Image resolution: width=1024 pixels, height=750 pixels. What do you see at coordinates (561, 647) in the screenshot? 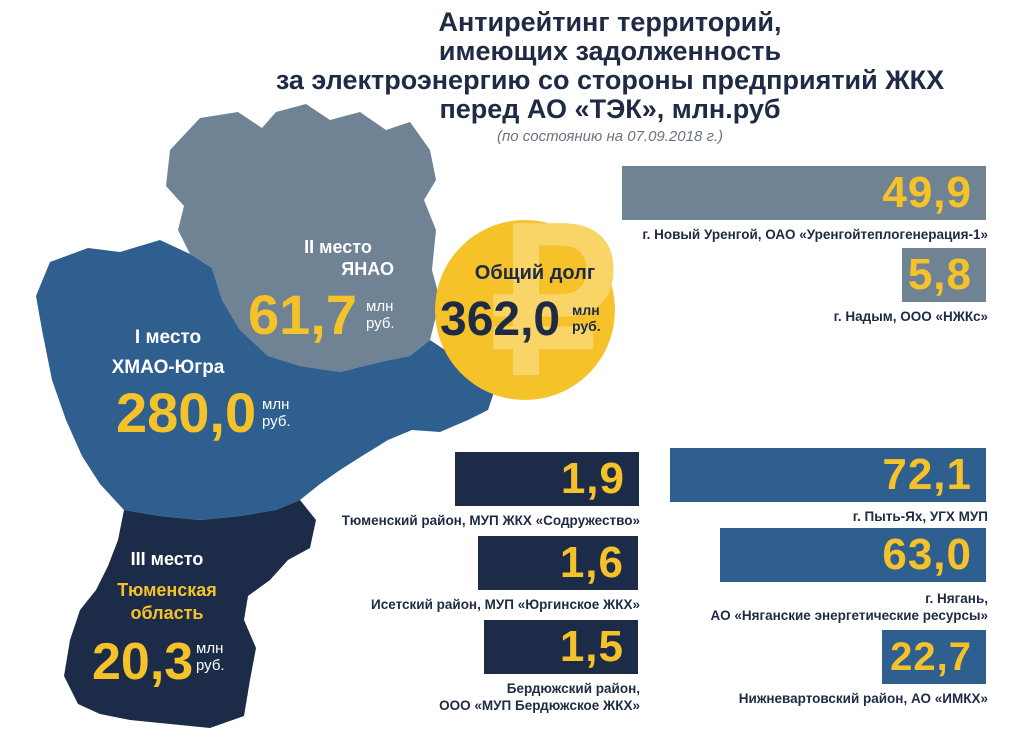
I see `bar-berdyuzhsky: 1,5` at bounding box center [561, 647].